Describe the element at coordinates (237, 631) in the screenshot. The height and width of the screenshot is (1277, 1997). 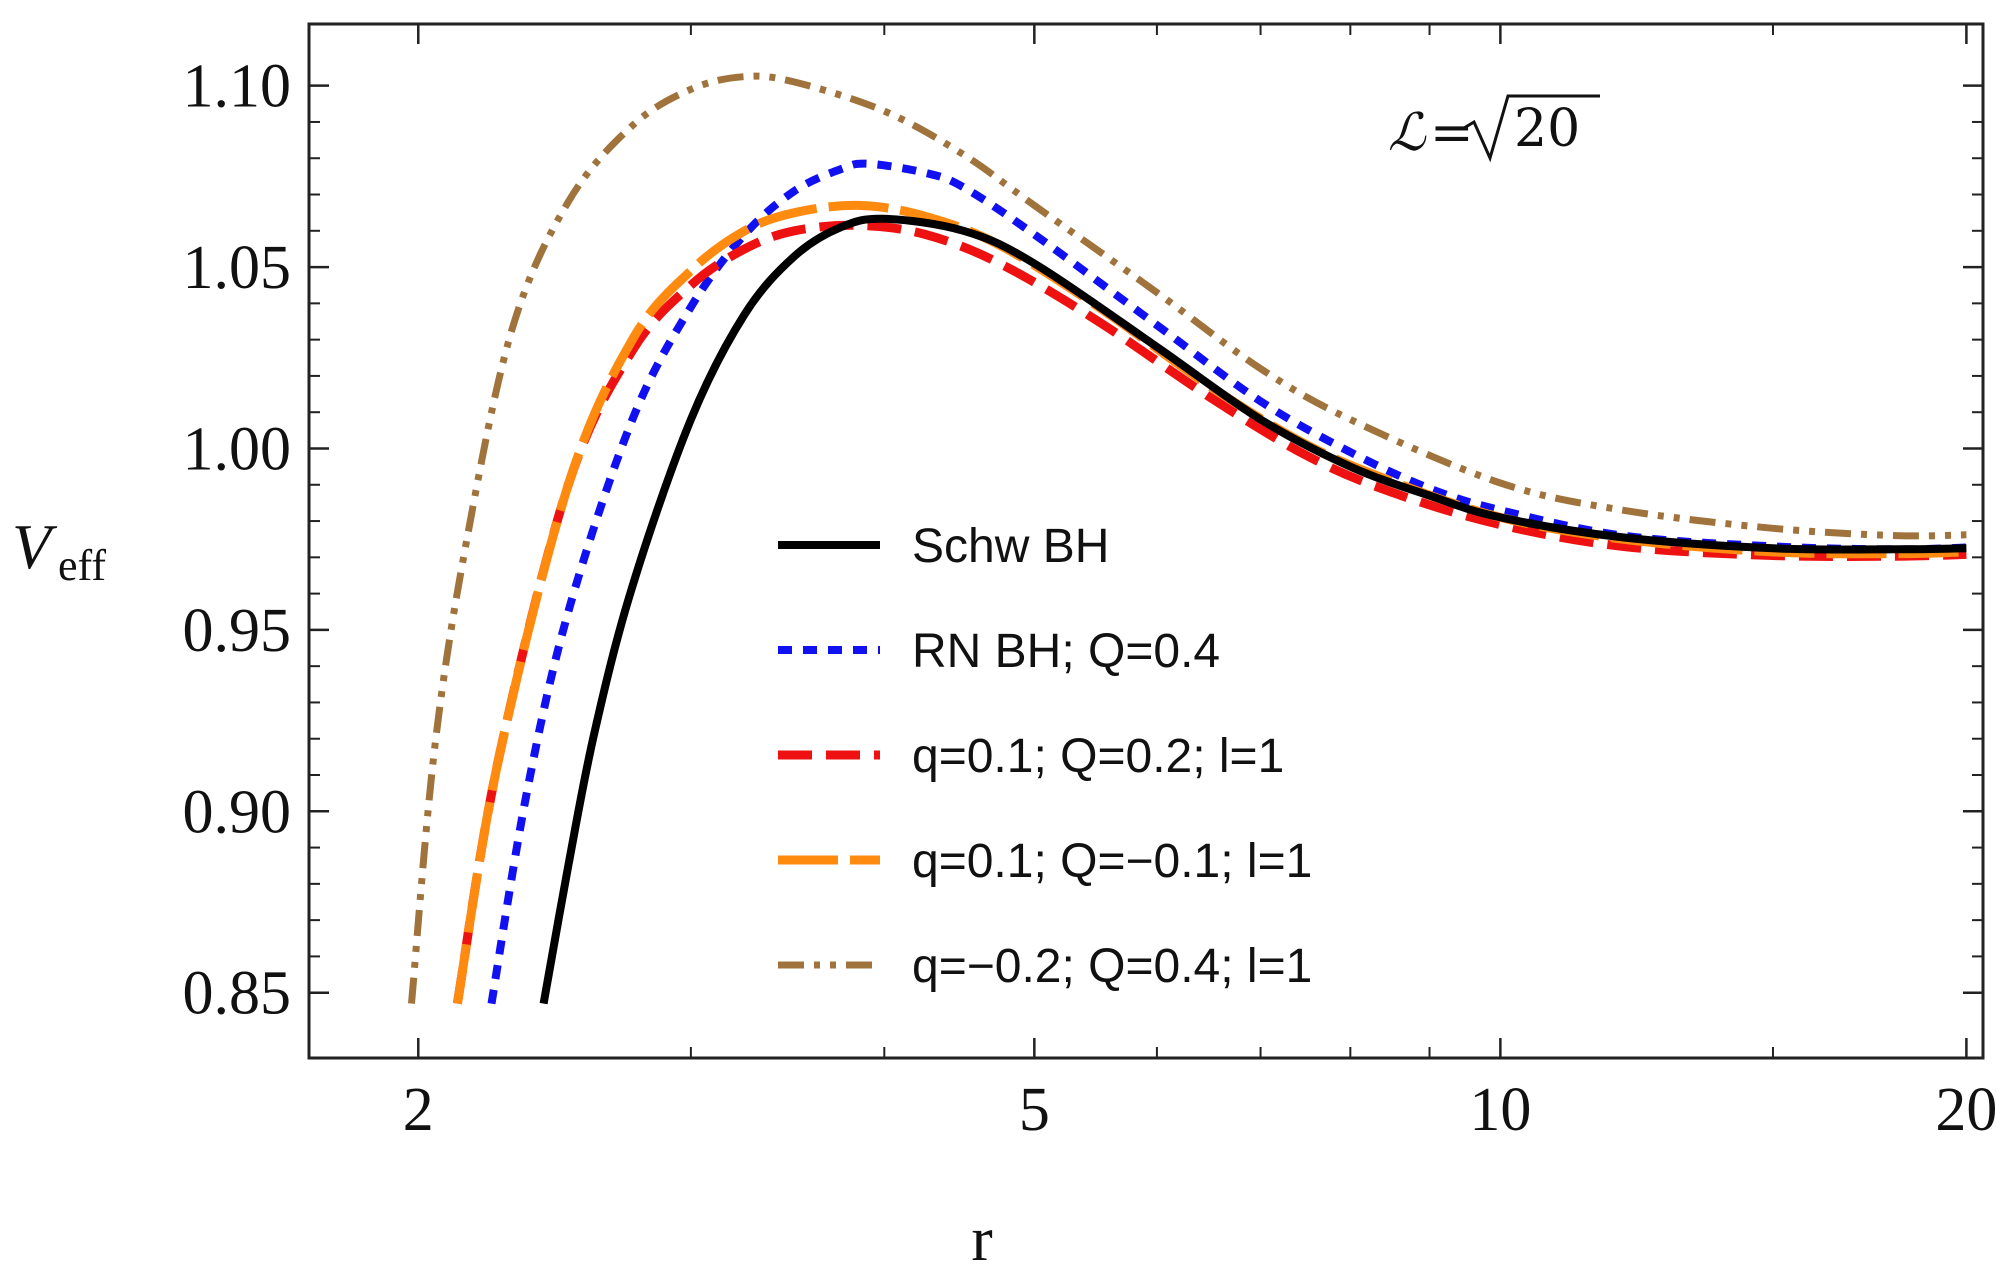
I see `y-tick-label: 0.95` at that location.